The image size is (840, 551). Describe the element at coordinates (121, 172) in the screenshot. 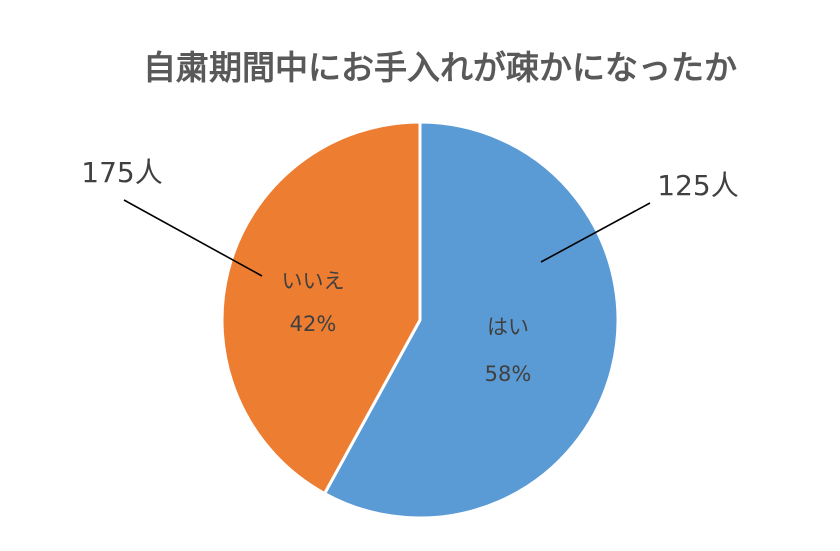

I see `callout-count-iie: 175人` at that location.